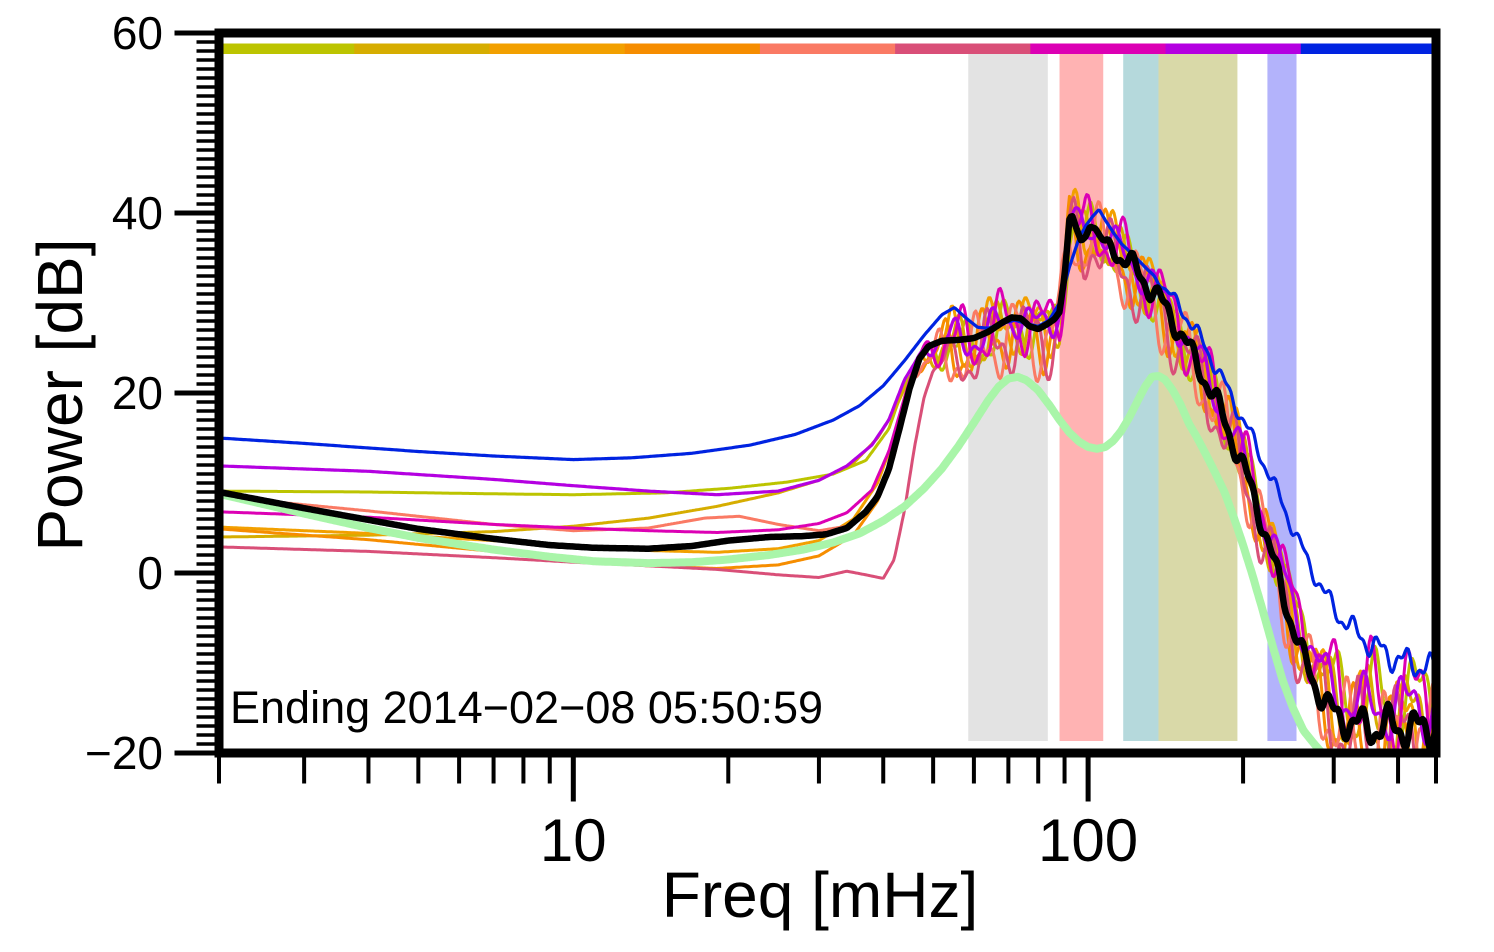 The width and height of the screenshot is (1494, 952). I want to click on y-tick-label: 60, so click(137, 33).